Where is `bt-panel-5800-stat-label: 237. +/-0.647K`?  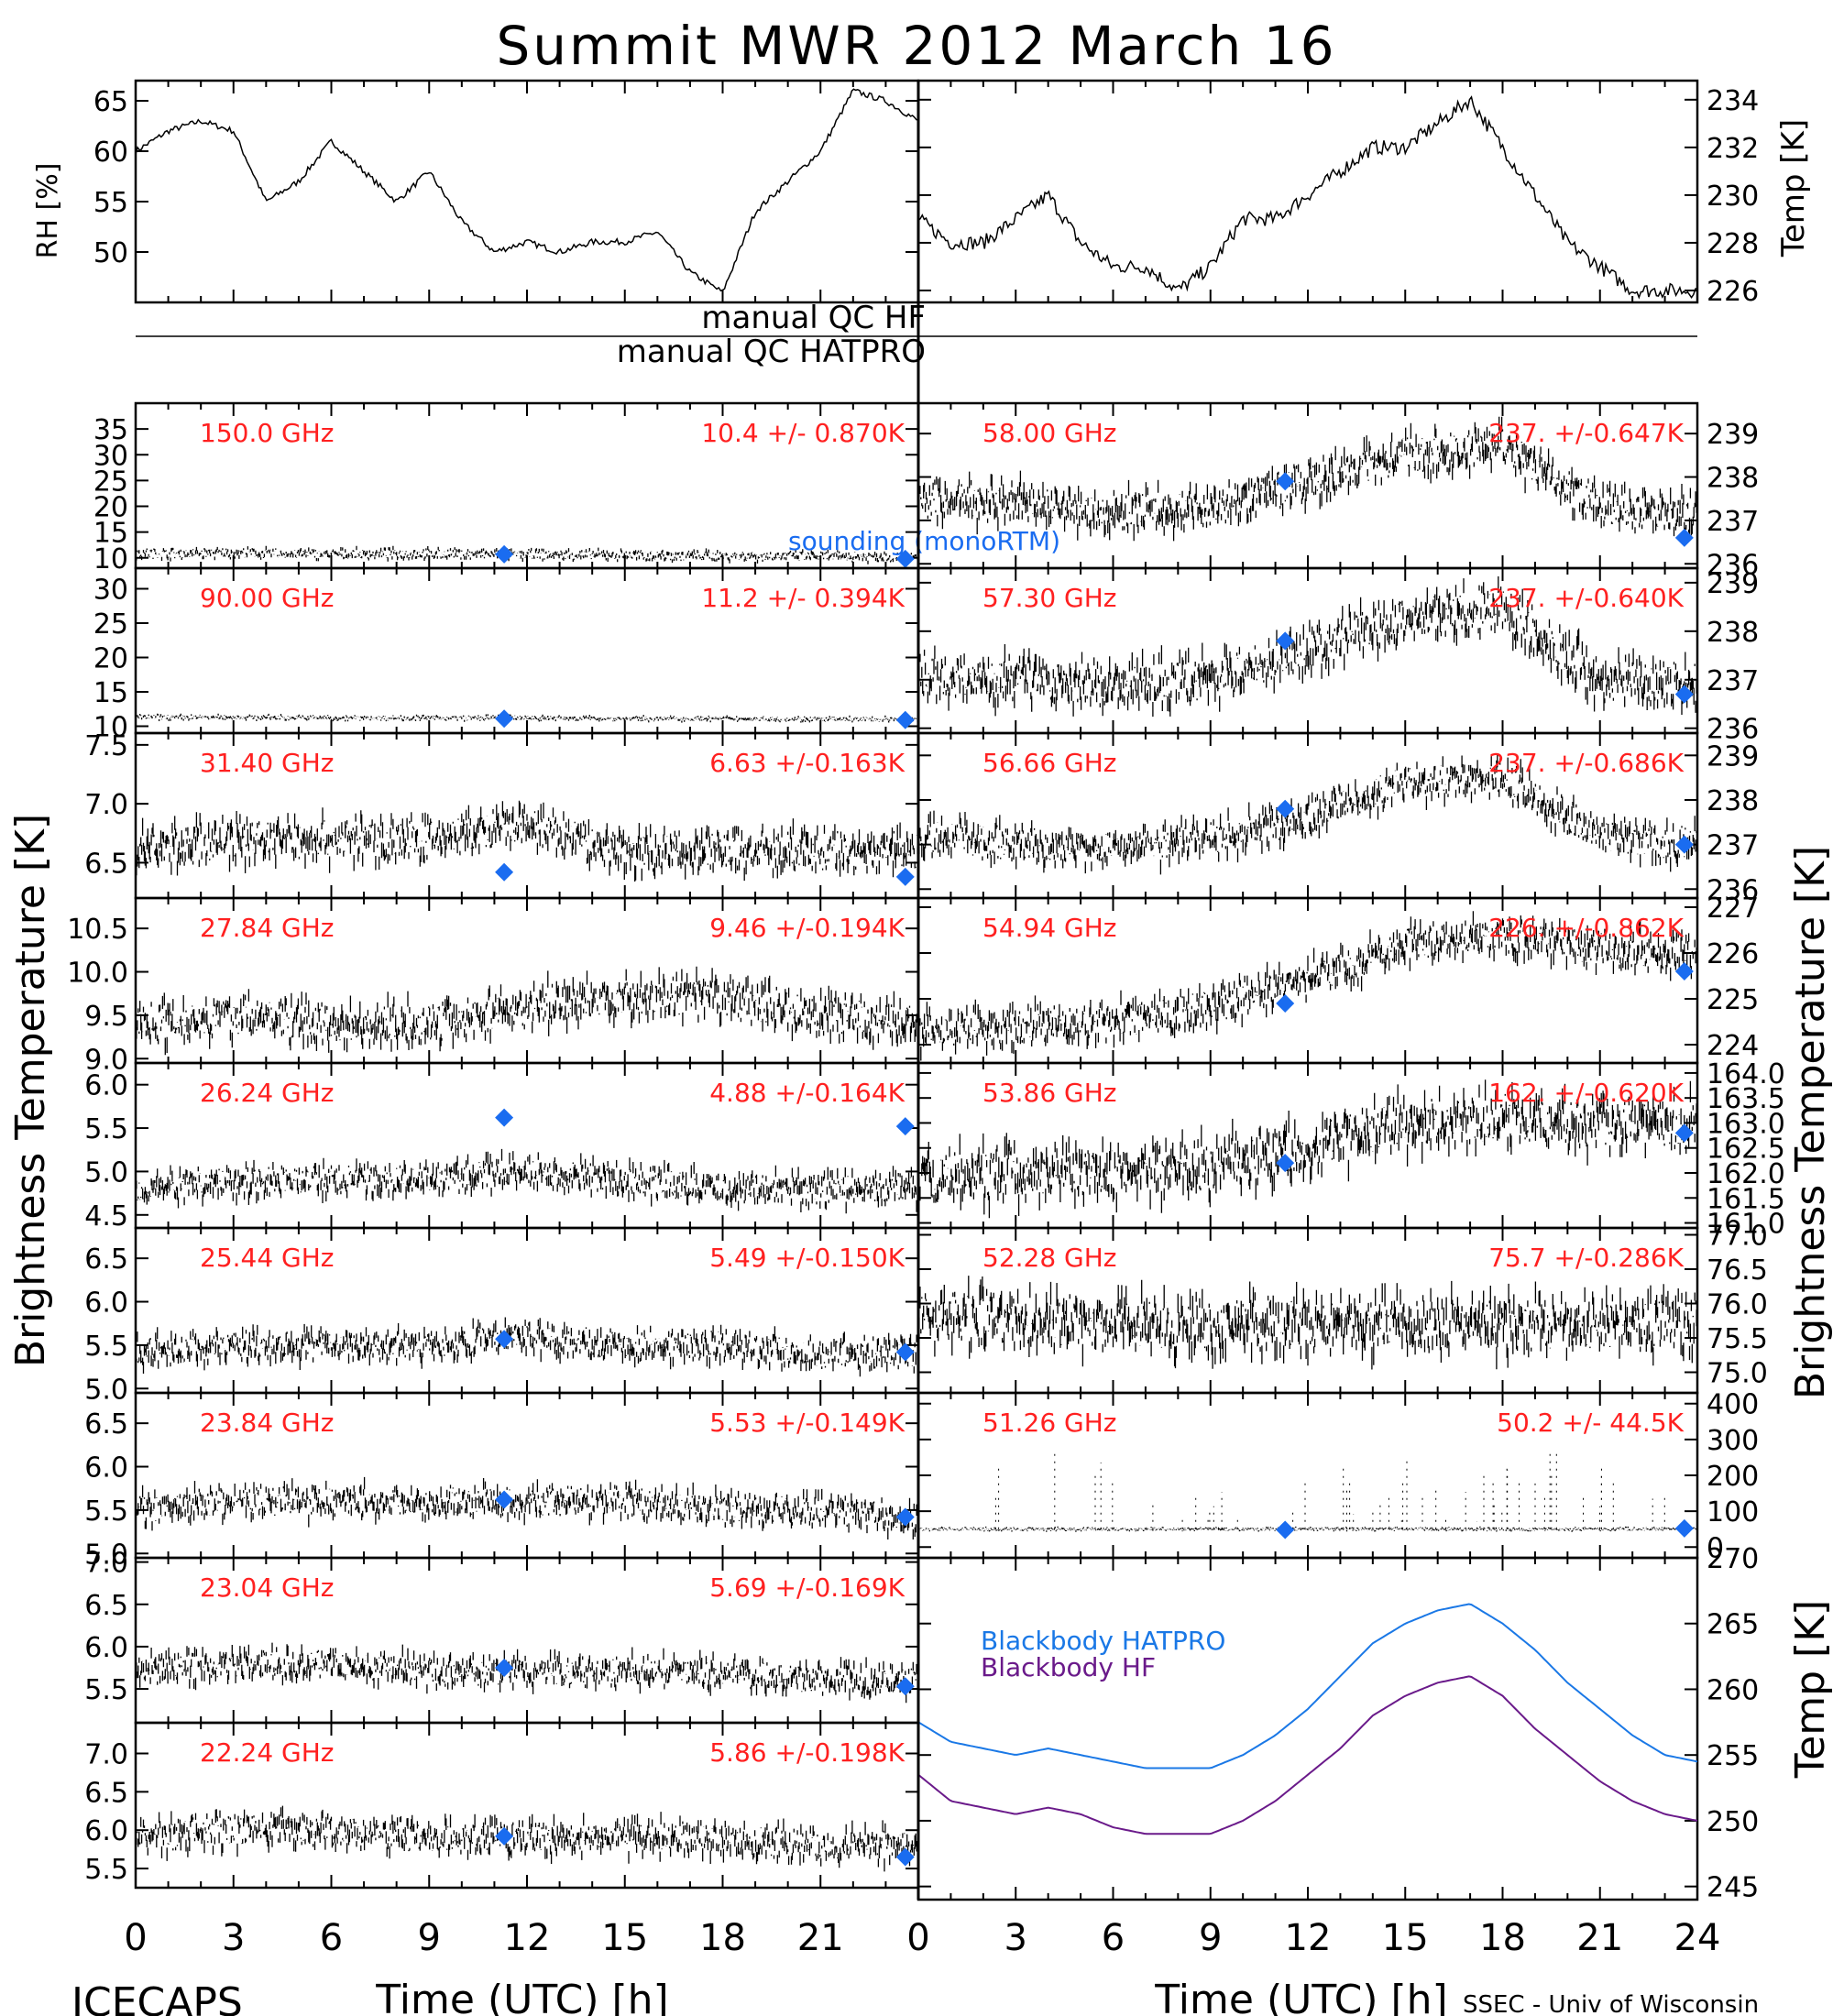
bt-panel-5800-stat-label: 237. +/-0.647K is located at coordinates (1586, 433).